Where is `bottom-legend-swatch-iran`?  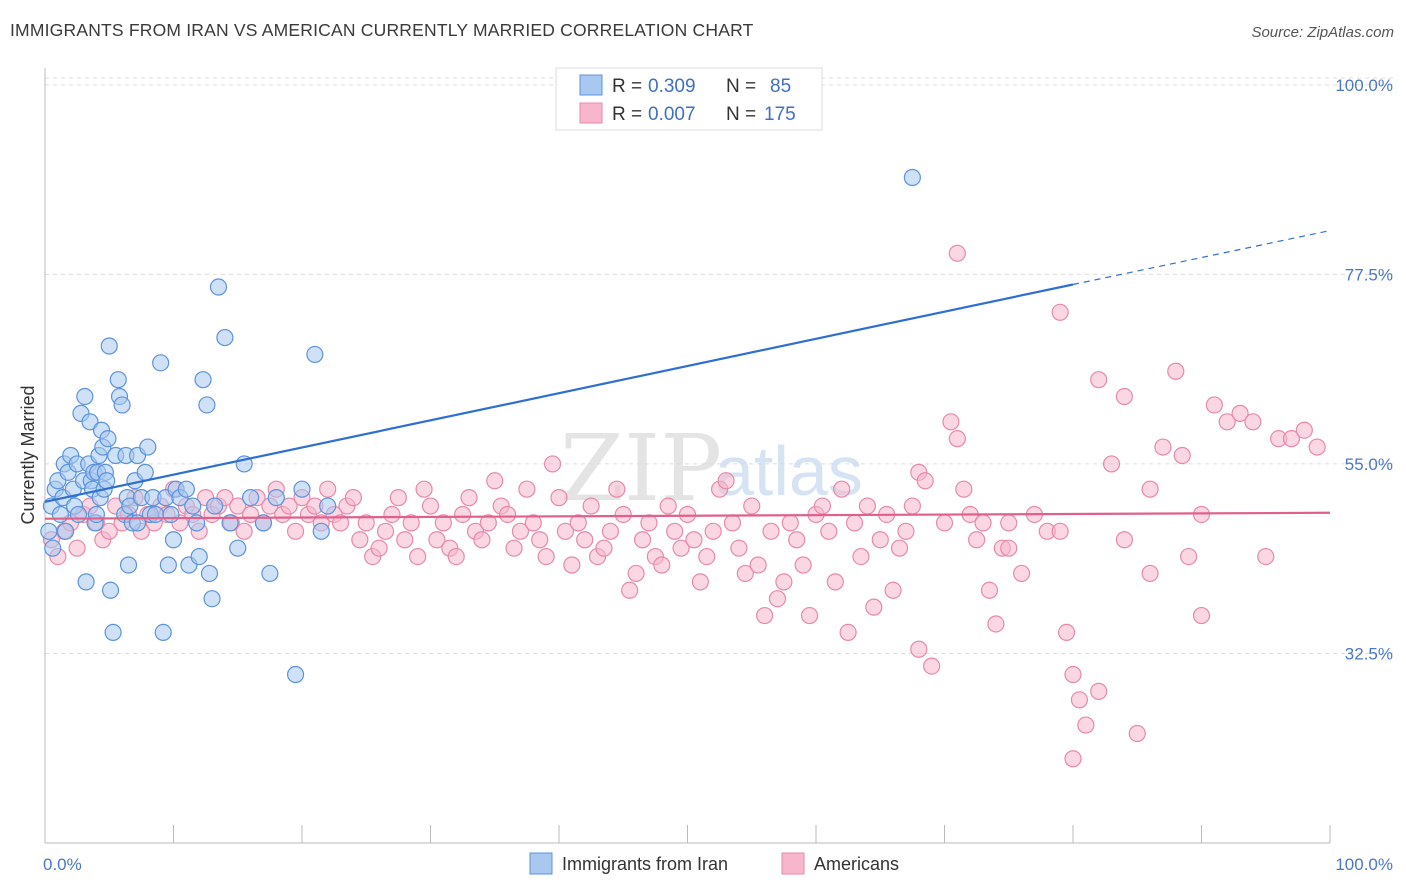 bottom-legend-swatch-iran is located at coordinates (541, 863).